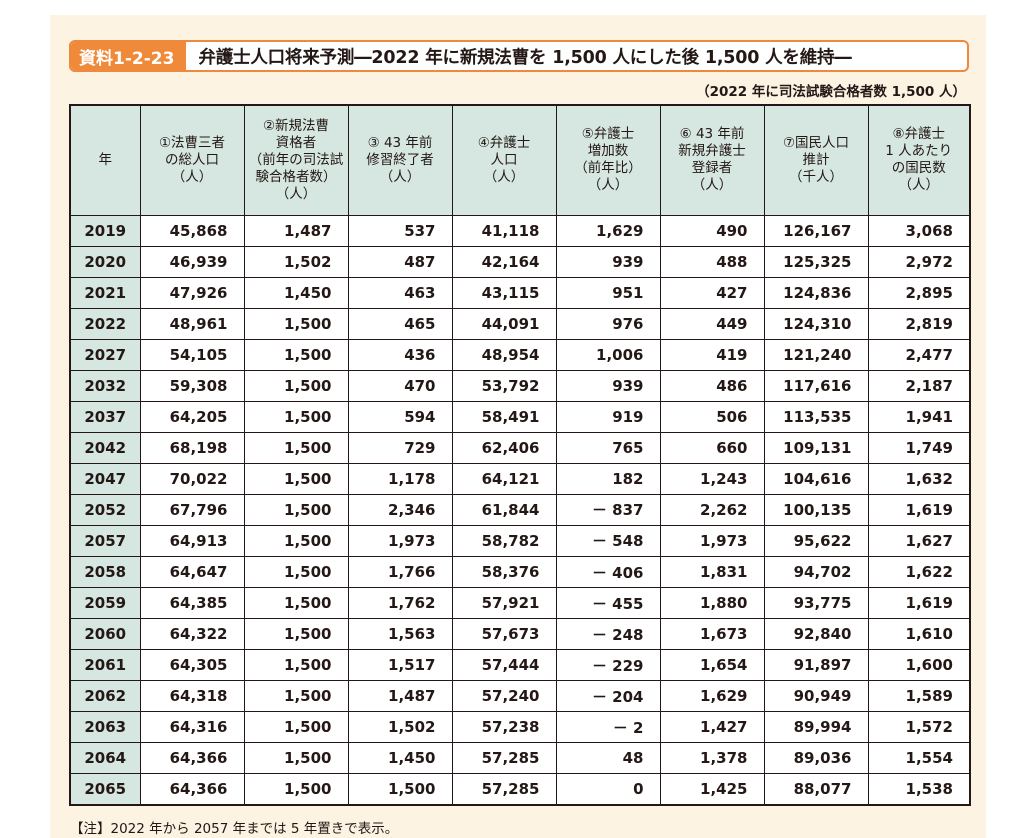 The image size is (1024, 838). Describe the element at coordinates (816, 665) in the screenshot. I see `table-cell: 91,897` at that location.